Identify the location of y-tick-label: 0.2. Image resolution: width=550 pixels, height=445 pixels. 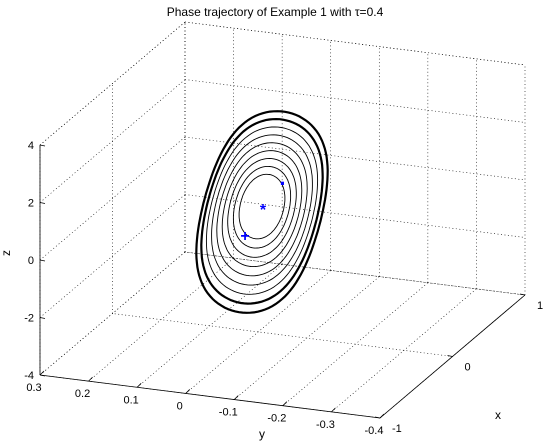
(82, 394).